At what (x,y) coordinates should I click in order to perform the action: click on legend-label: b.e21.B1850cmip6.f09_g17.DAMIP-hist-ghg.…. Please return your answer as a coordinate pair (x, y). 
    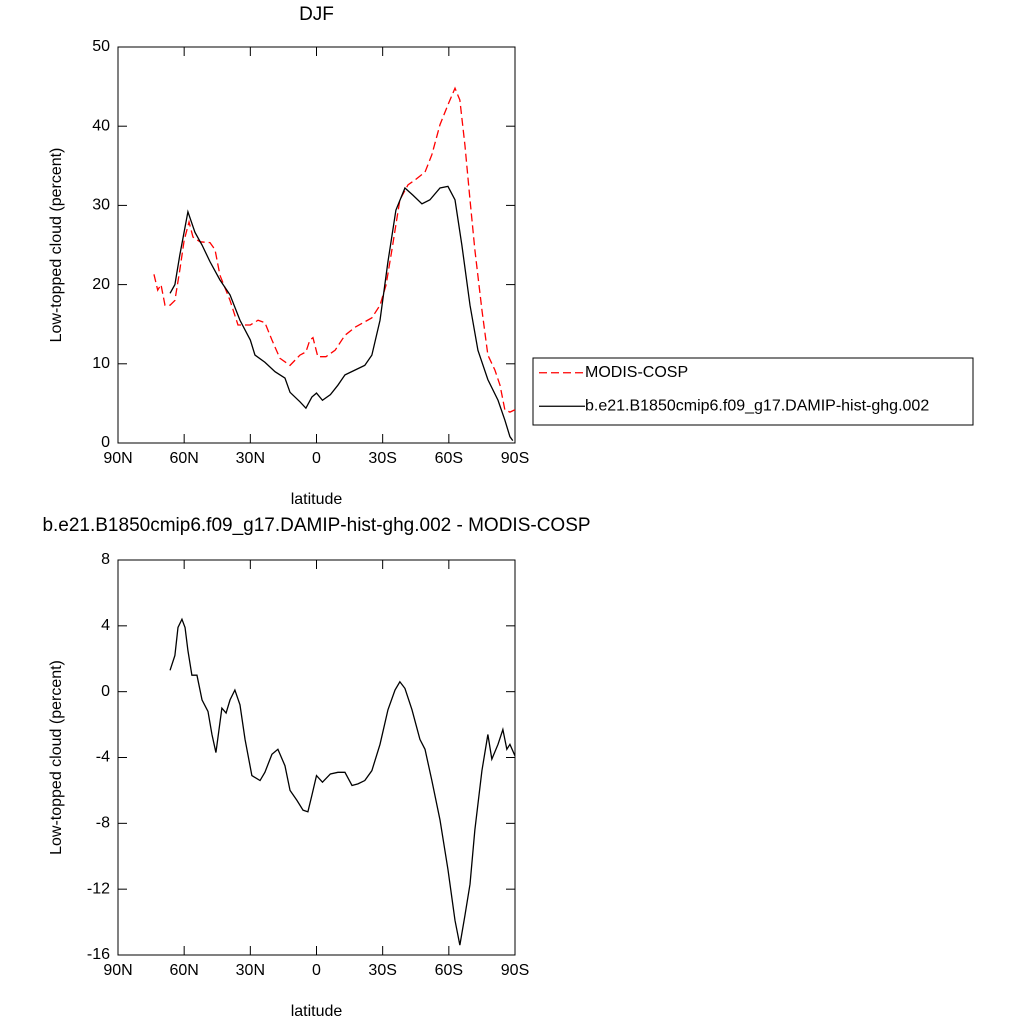
    Looking at the image, I should click on (757, 405).